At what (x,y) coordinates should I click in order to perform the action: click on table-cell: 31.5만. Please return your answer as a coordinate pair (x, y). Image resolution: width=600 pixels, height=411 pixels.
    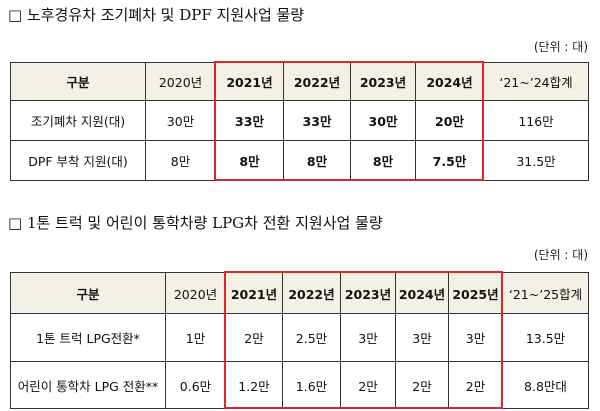
    Looking at the image, I should click on (536, 160).